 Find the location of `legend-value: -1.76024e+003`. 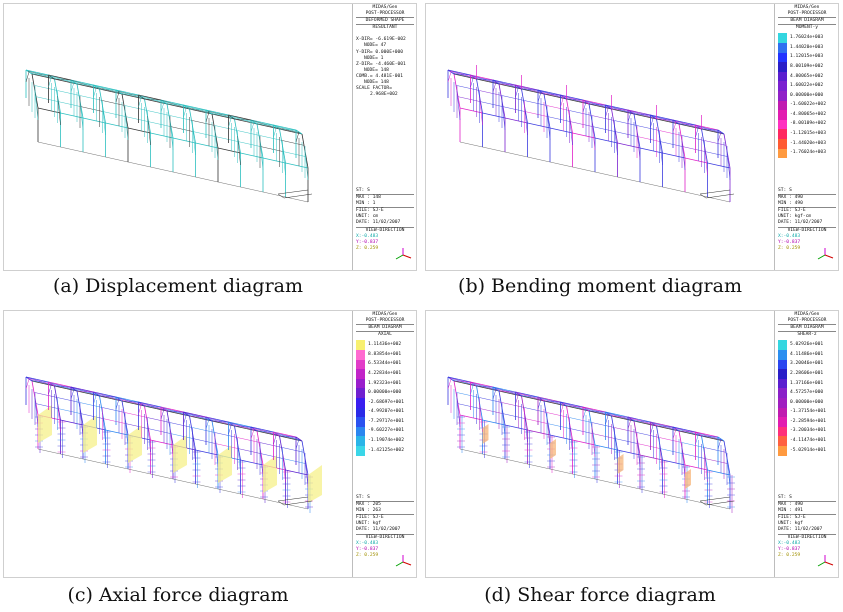

legend-value: -1.76024e+003 is located at coordinates (808, 153).